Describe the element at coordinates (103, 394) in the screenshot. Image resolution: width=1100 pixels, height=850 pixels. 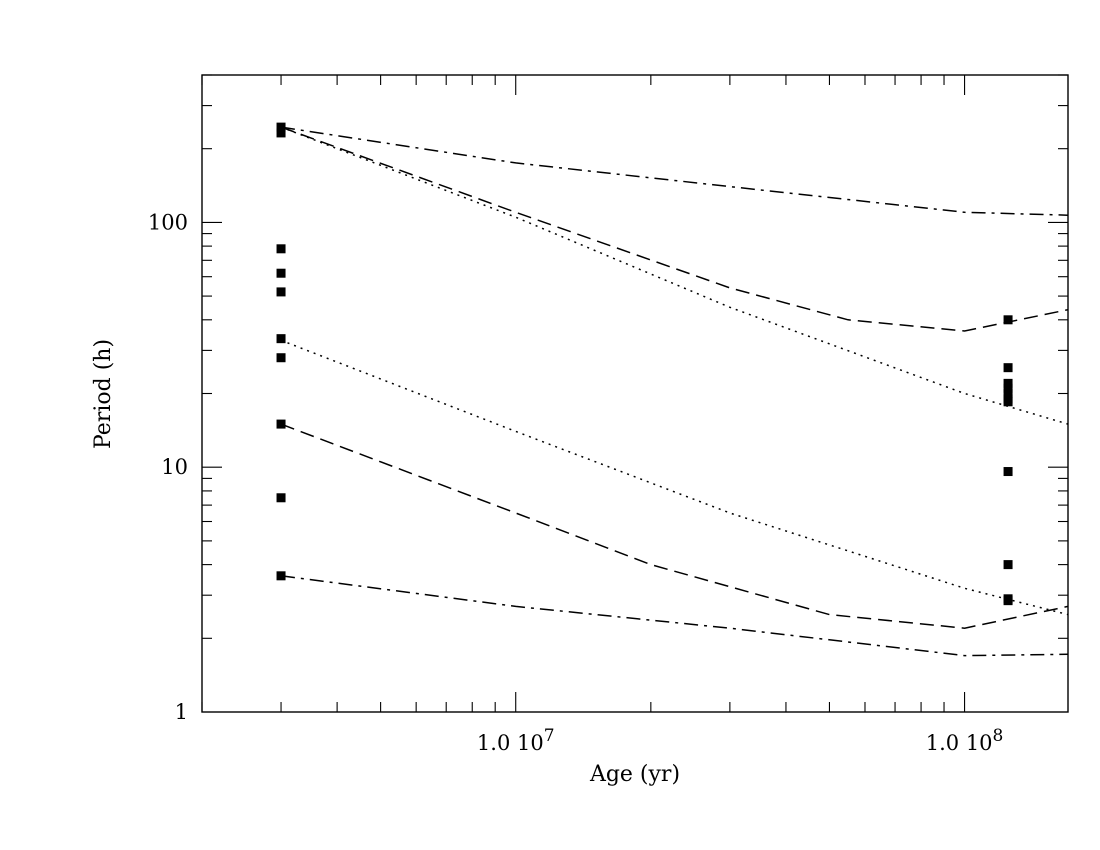
I see `y-axis-label: Period (h)` at that location.